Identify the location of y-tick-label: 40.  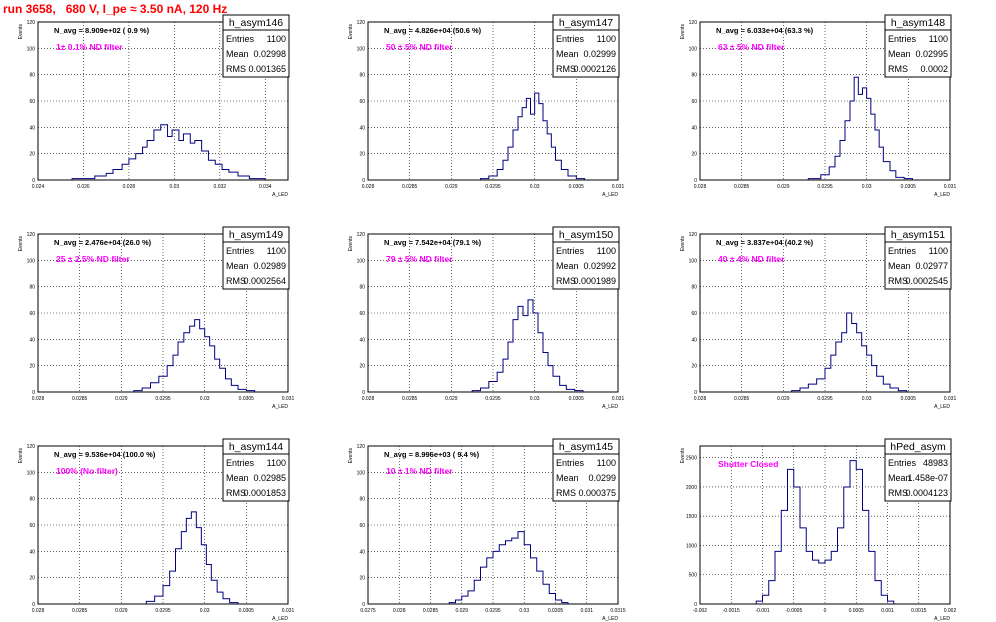
(32, 128).